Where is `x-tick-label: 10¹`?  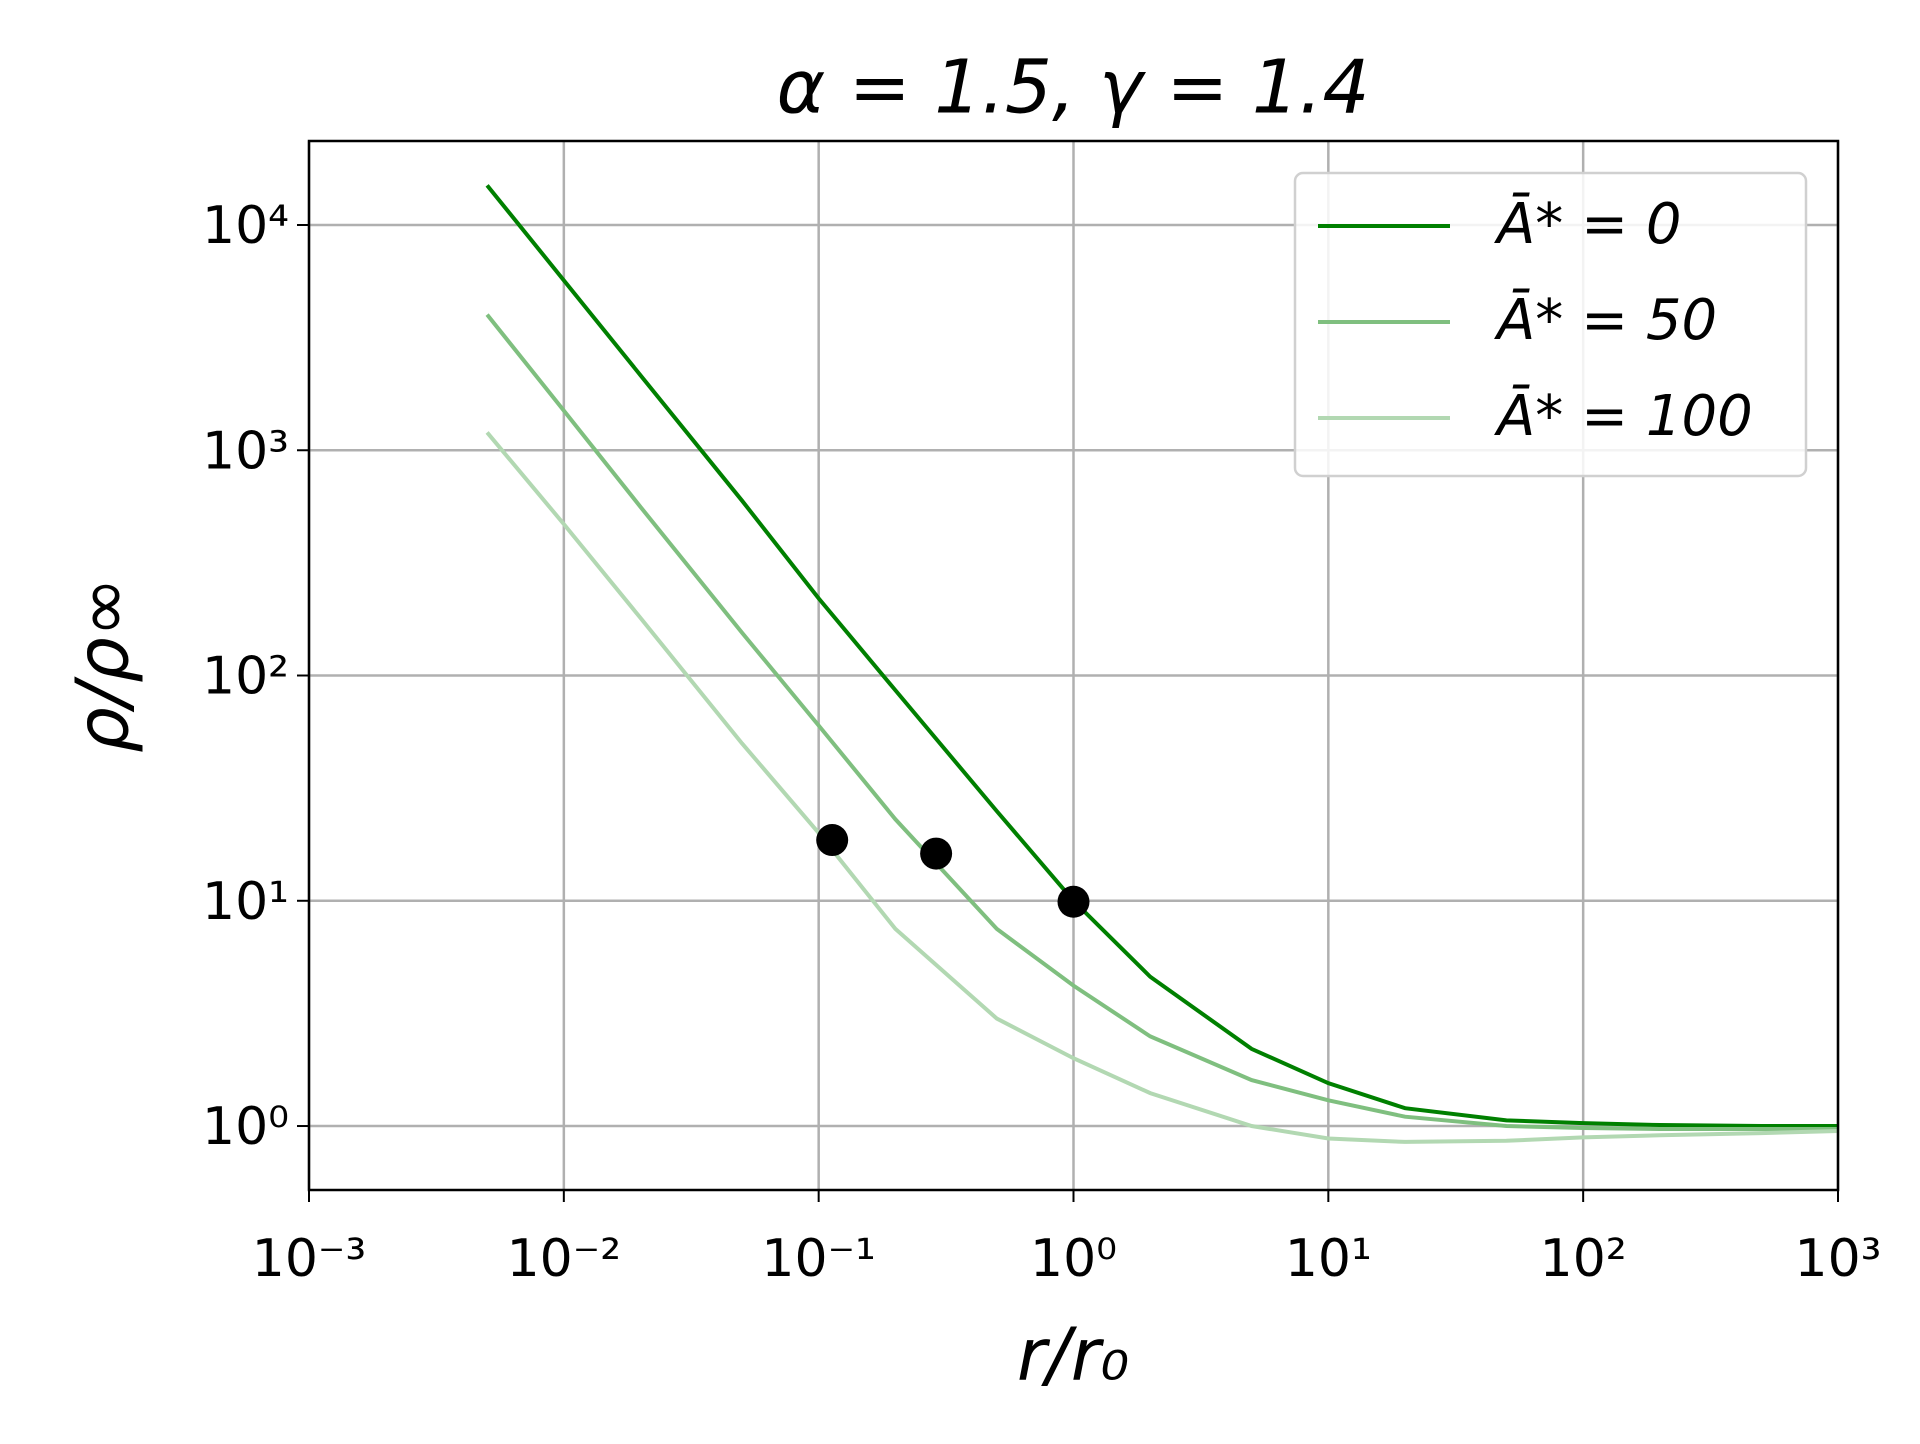 x-tick-label: 10¹ is located at coordinates (1328, 1259).